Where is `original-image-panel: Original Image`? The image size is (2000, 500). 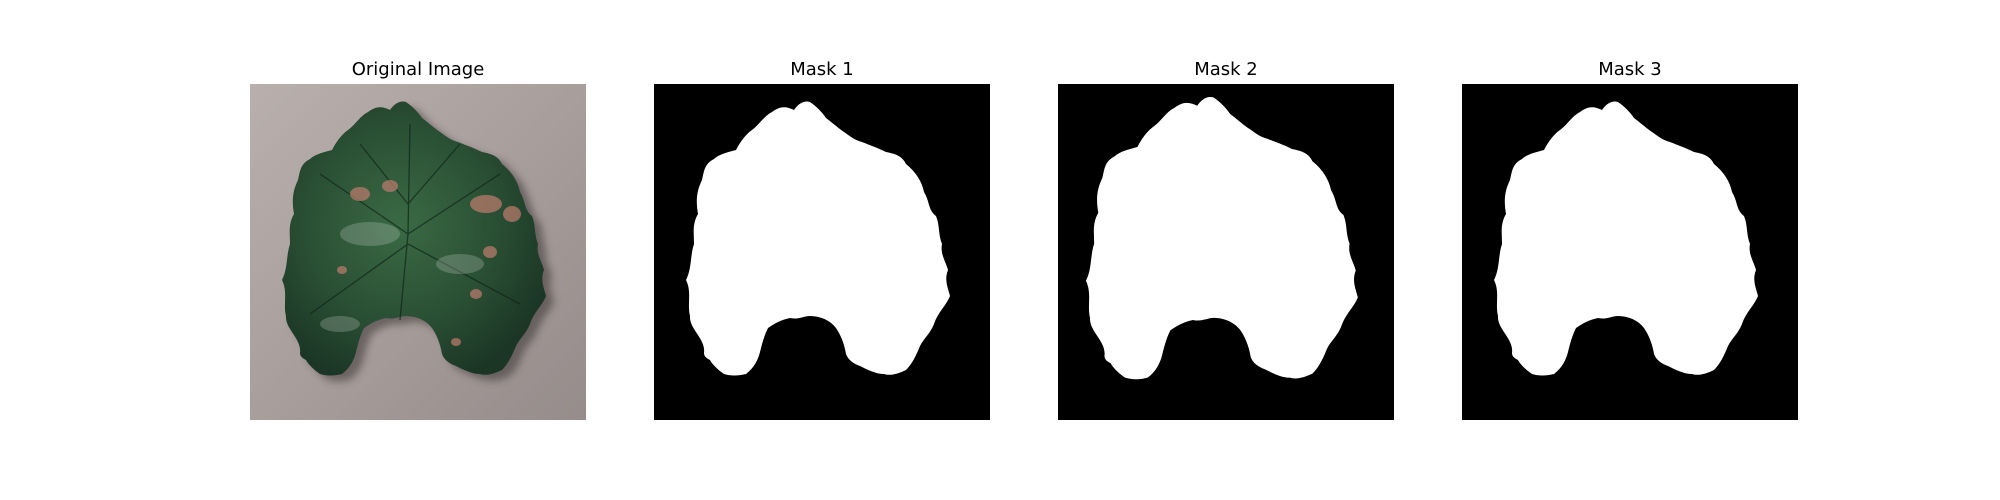 original-image-panel: Original Image is located at coordinates (418, 239).